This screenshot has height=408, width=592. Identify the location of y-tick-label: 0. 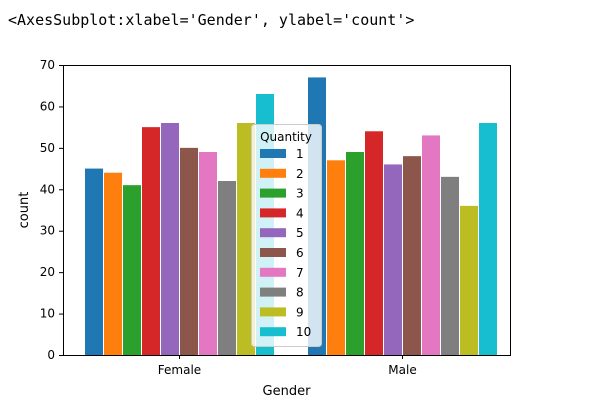
(51, 355).